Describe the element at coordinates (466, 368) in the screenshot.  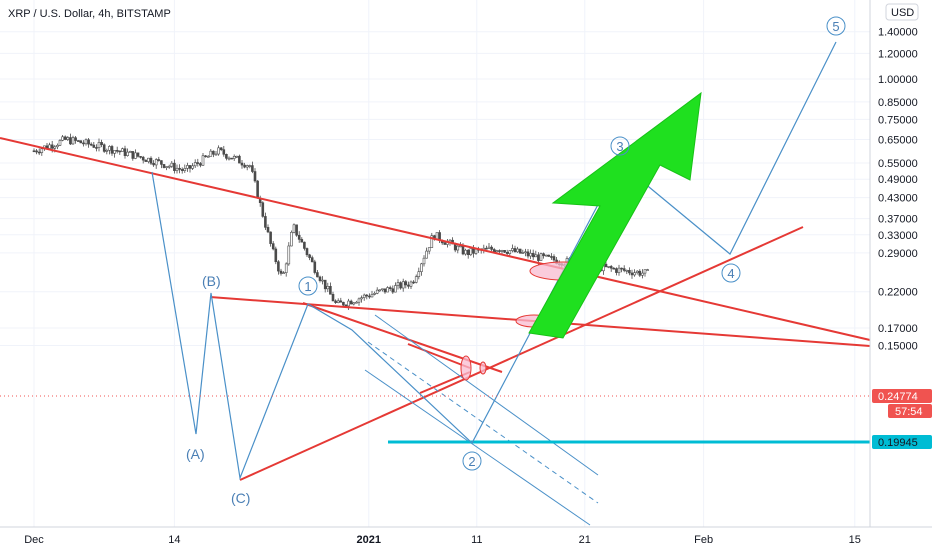
I see `breakout-ellipse-pennant` at that location.